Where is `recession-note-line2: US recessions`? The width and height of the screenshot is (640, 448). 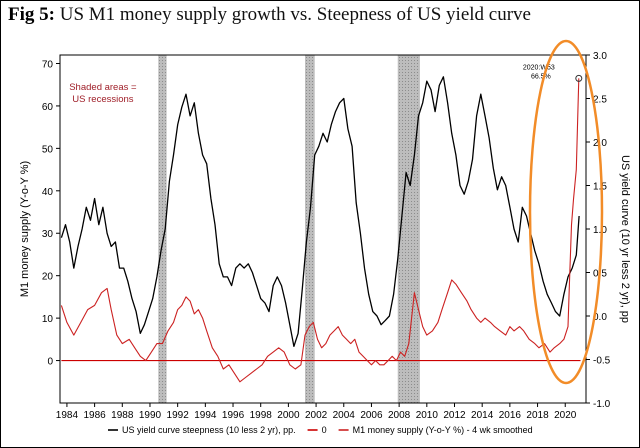
recession-note-line2: US recessions is located at coordinates (102, 99).